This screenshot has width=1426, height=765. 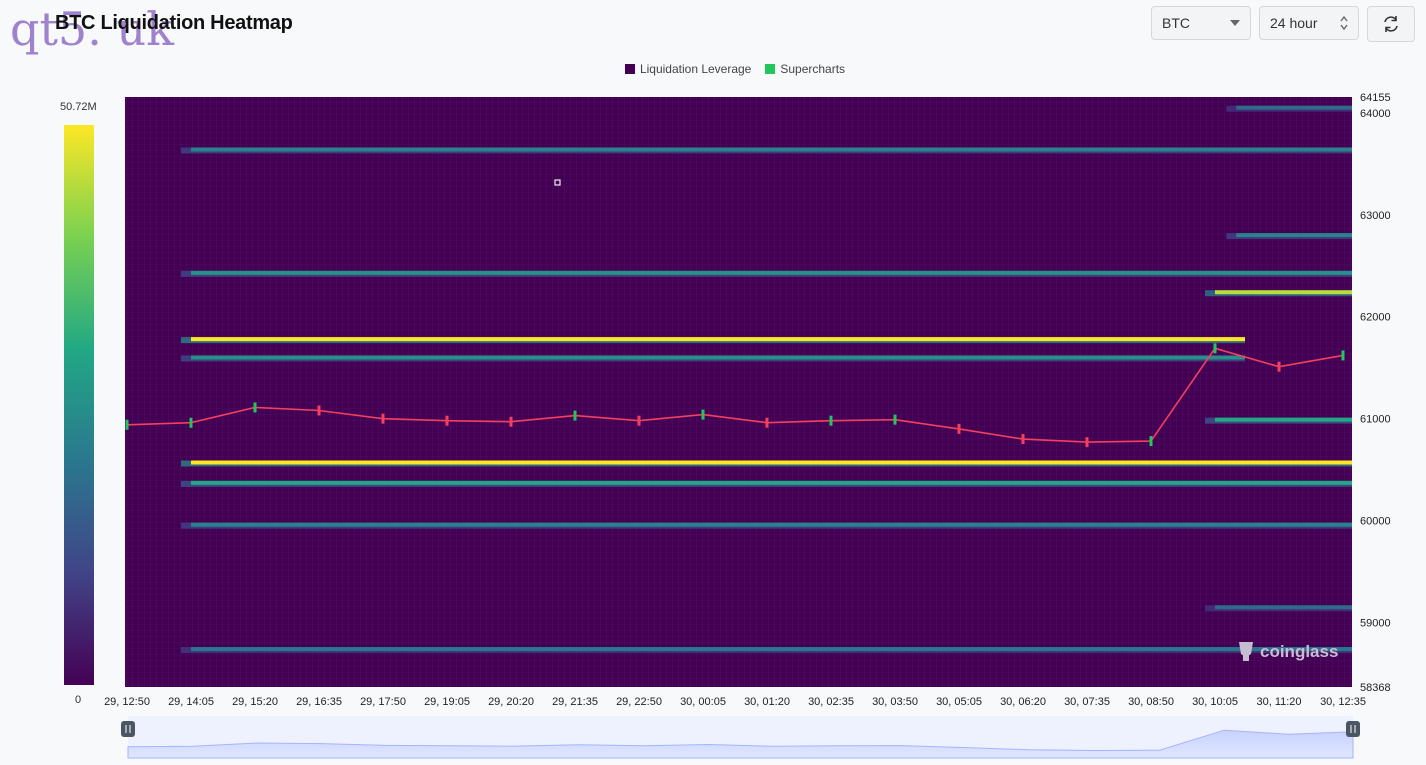 What do you see at coordinates (383, 702) in the screenshot?
I see `x-tick-label: 29, 17:50` at bounding box center [383, 702].